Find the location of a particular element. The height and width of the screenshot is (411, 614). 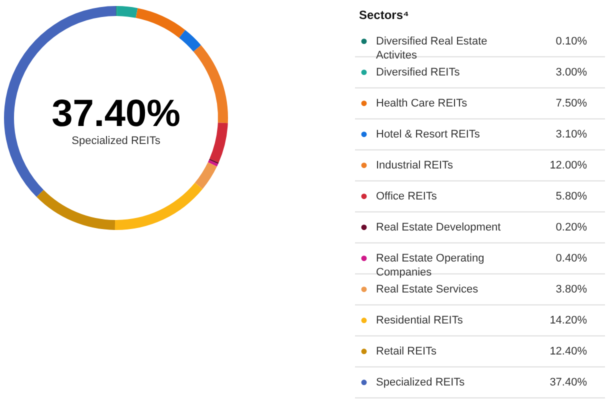

data-label: 12.40% is located at coordinates (569, 351).